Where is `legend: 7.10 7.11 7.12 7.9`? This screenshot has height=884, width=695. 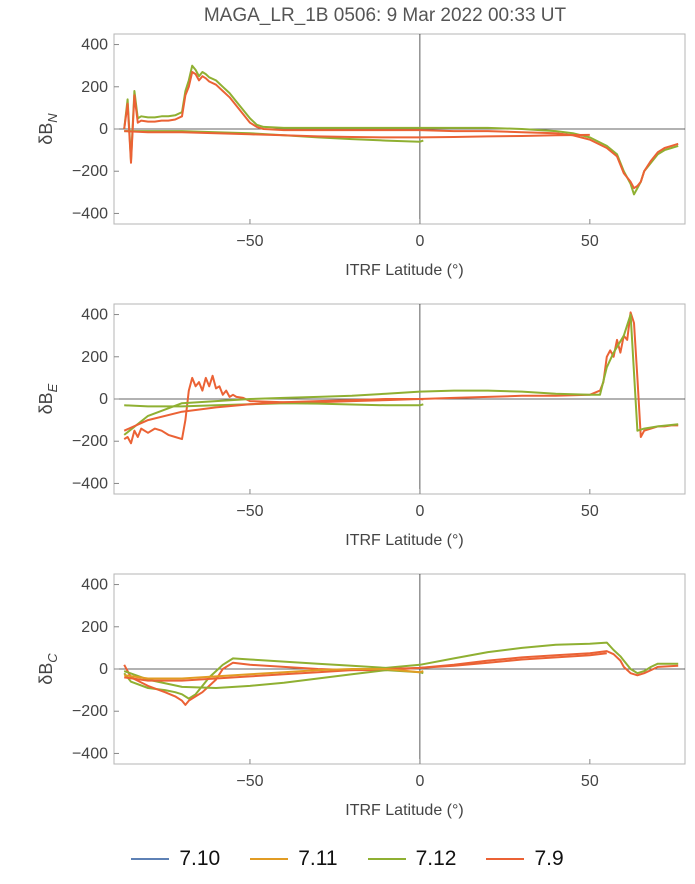 legend: 7.10 7.11 7.12 7.9 is located at coordinates (347, 859).